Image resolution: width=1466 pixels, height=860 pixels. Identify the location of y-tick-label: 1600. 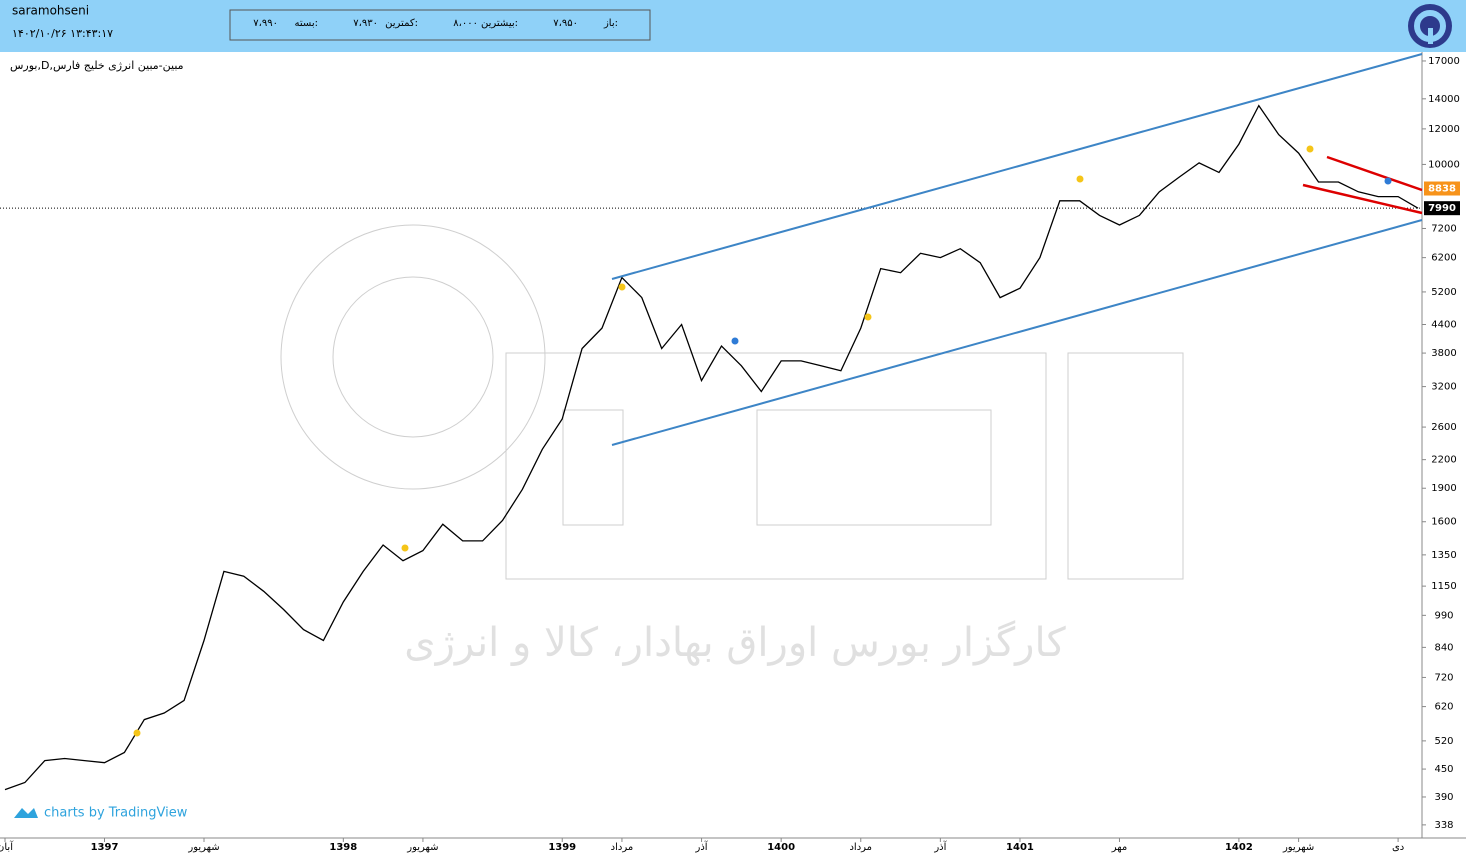
(1443, 522).